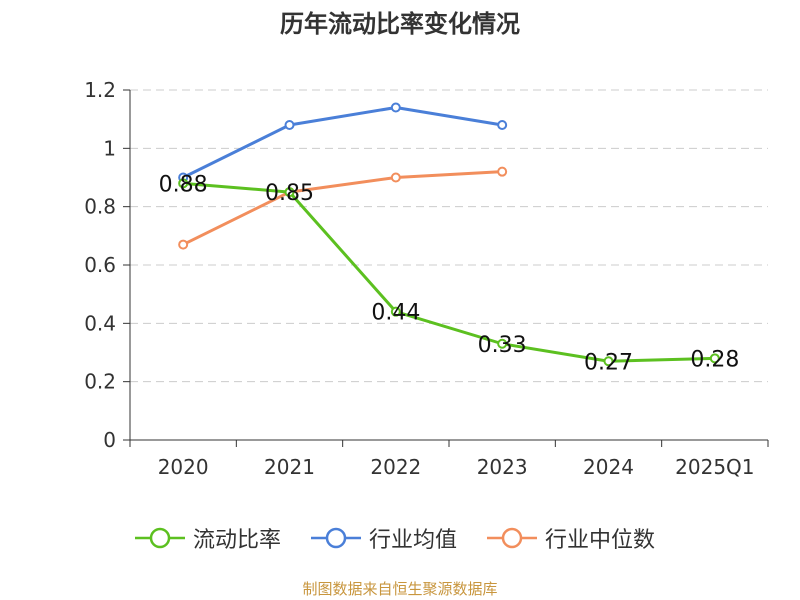  Describe the element at coordinates (400, 24) in the screenshot. I see `chart-title: 历年流动比率变化情况` at that location.